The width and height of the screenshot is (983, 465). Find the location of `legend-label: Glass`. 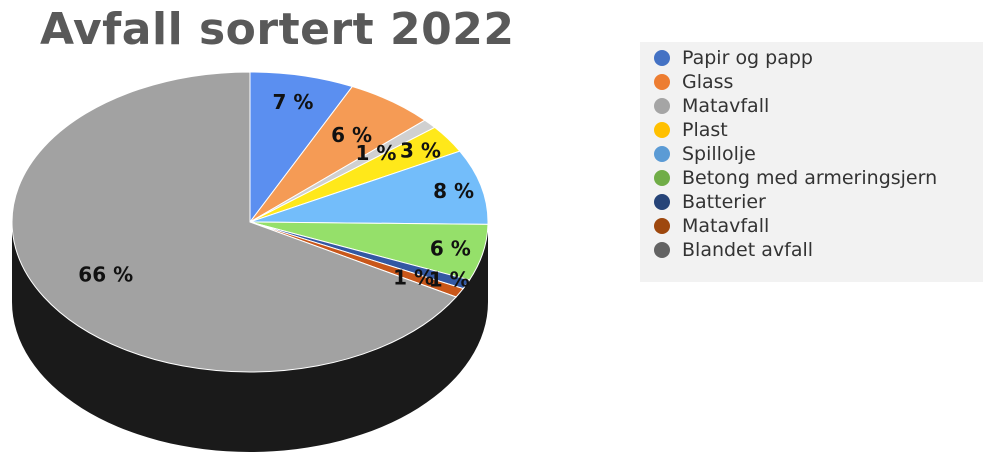

legend-label: Glass is located at coordinates (708, 82).